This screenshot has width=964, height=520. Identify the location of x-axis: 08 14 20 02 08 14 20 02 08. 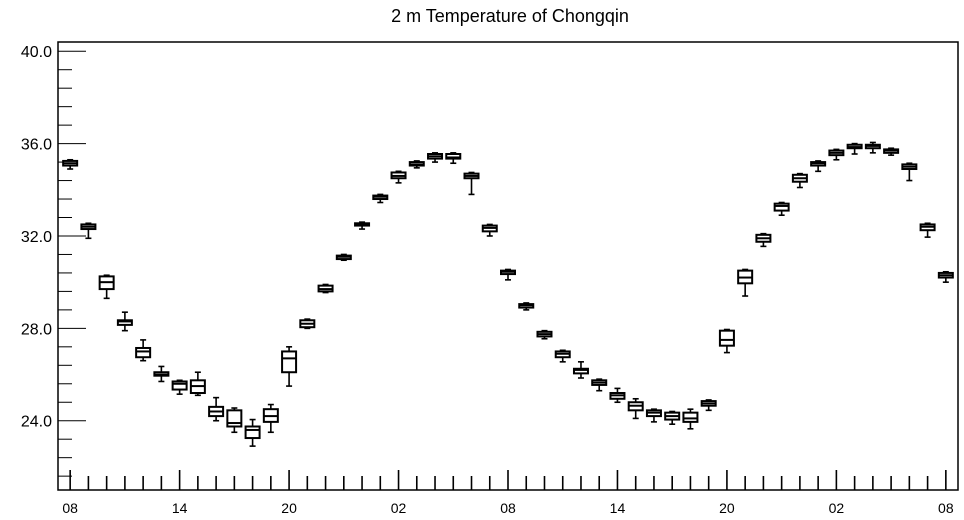
(508, 493).